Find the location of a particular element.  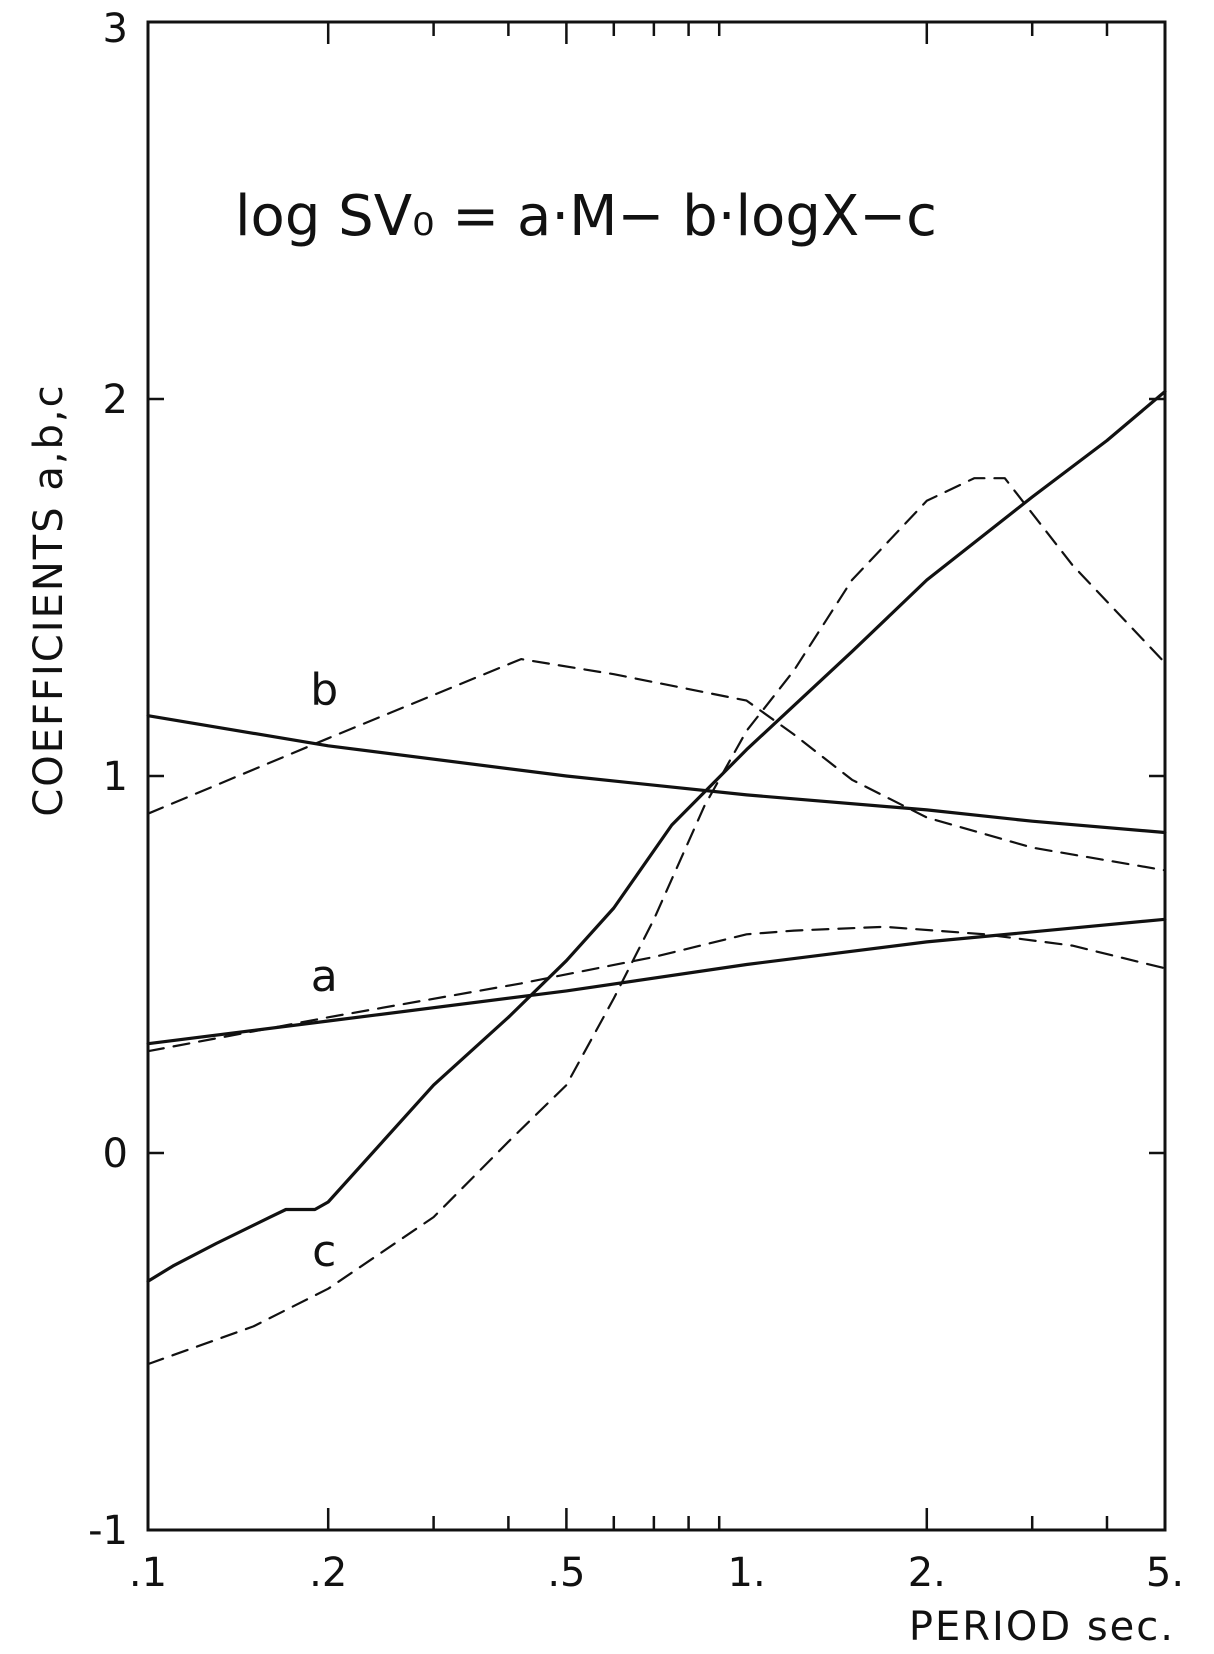

curve-label-a: a is located at coordinates (324, 976).